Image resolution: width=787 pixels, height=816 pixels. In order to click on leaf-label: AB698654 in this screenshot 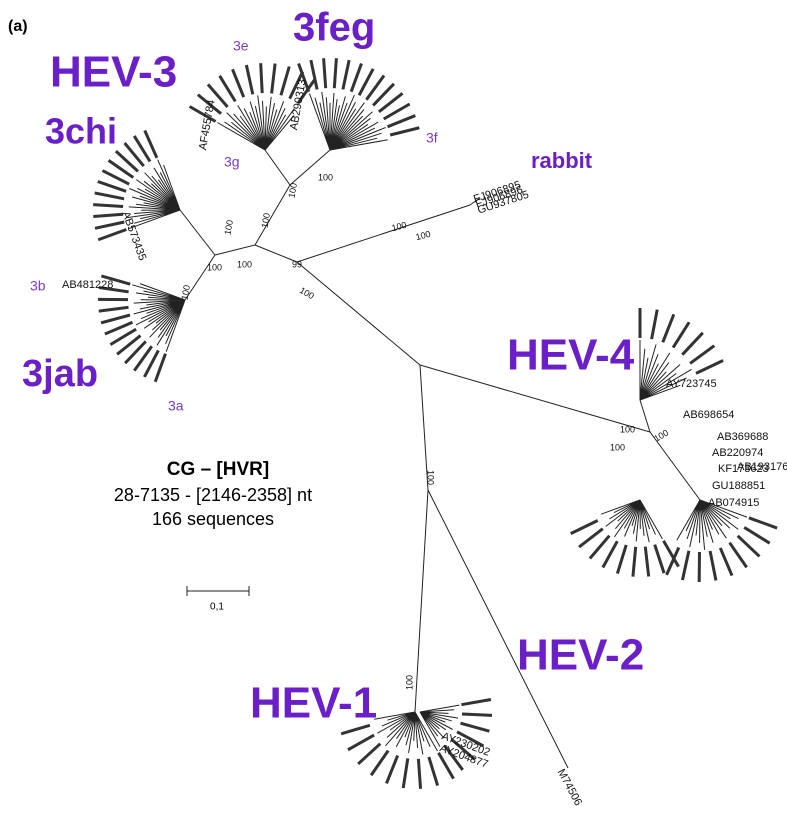, I will do `click(708, 415)`.